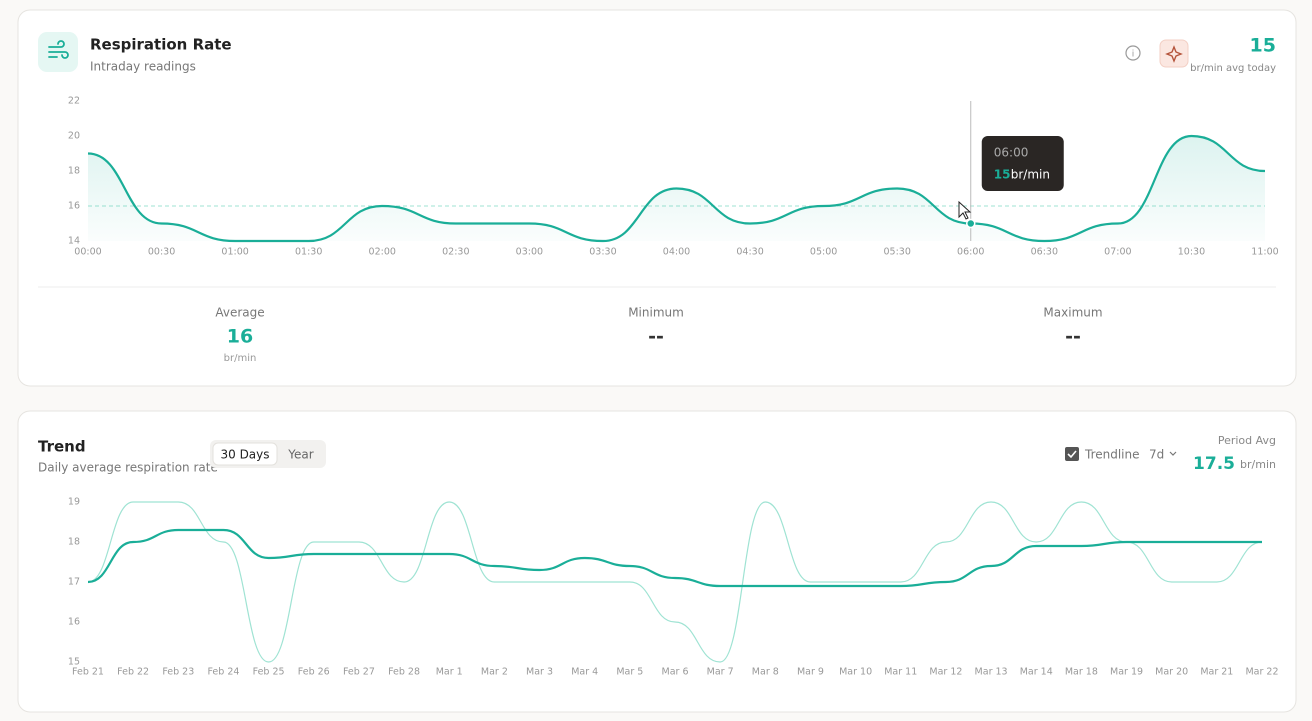  What do you see at coordinates (1233, 68) in the screenshot?
I see `today-avg-label: br/min avg today` at bounding box center [1233, 68].